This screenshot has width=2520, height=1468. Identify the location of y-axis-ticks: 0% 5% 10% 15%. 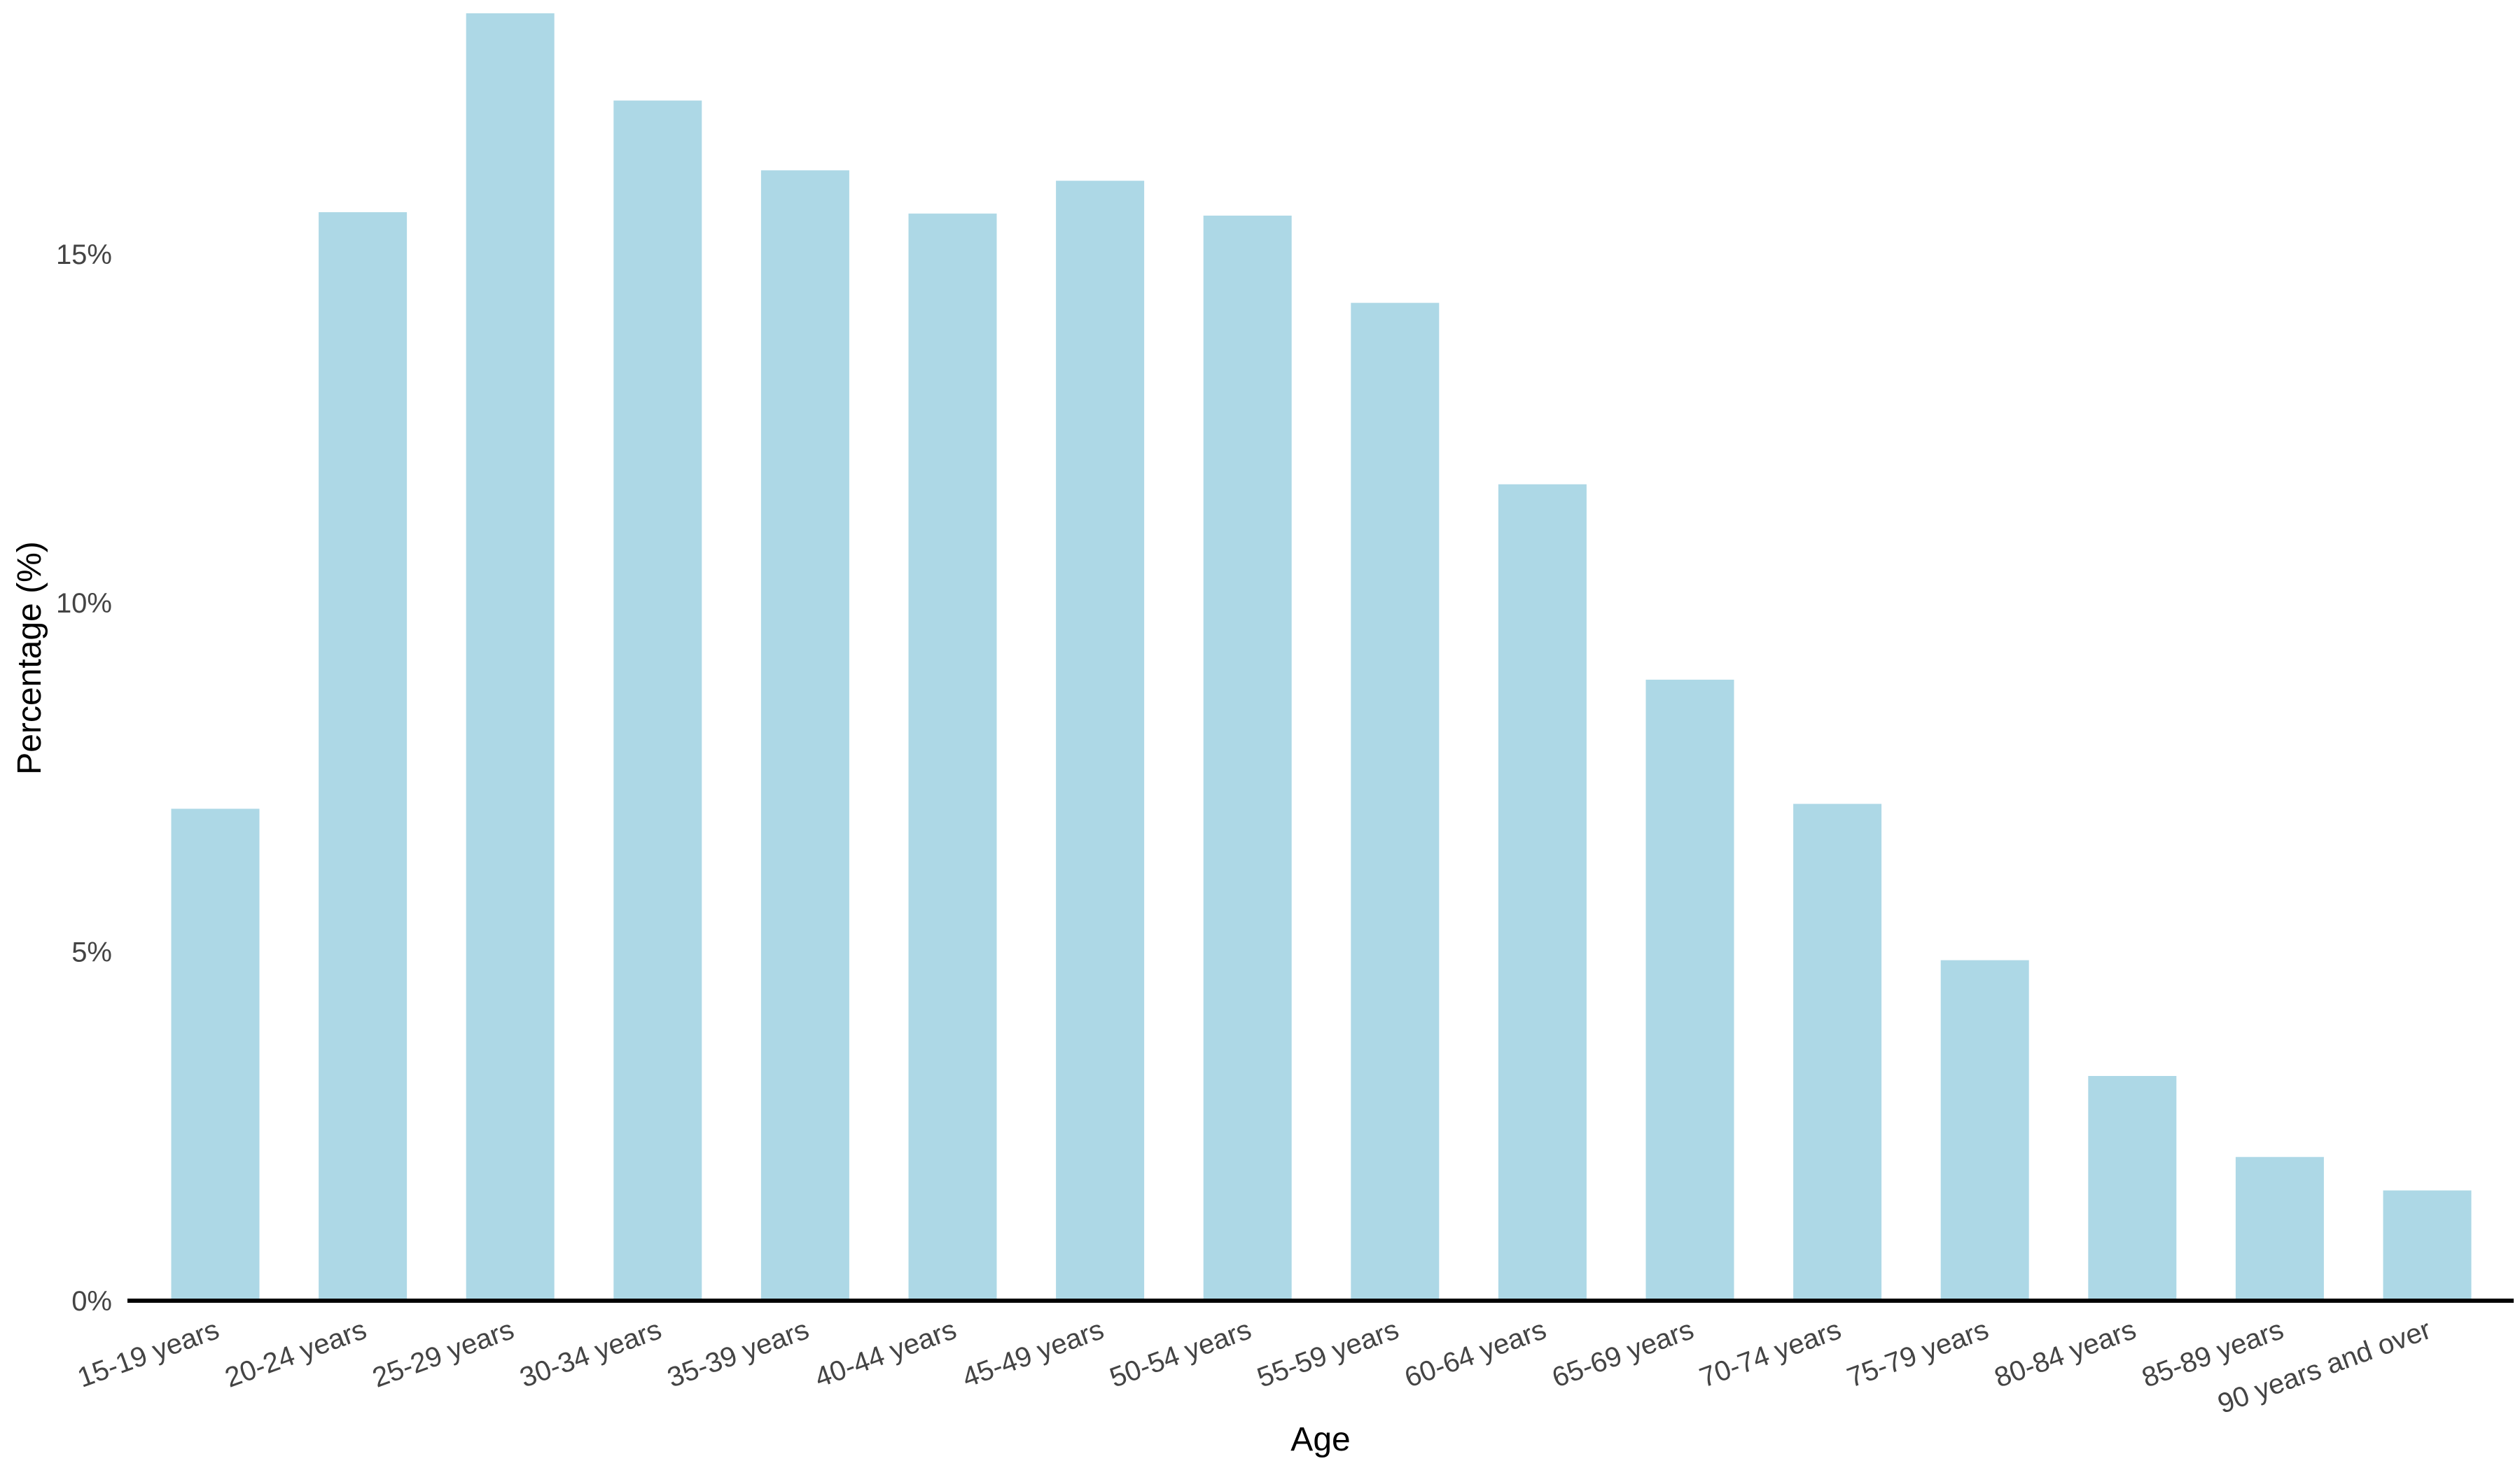
(84, 778).